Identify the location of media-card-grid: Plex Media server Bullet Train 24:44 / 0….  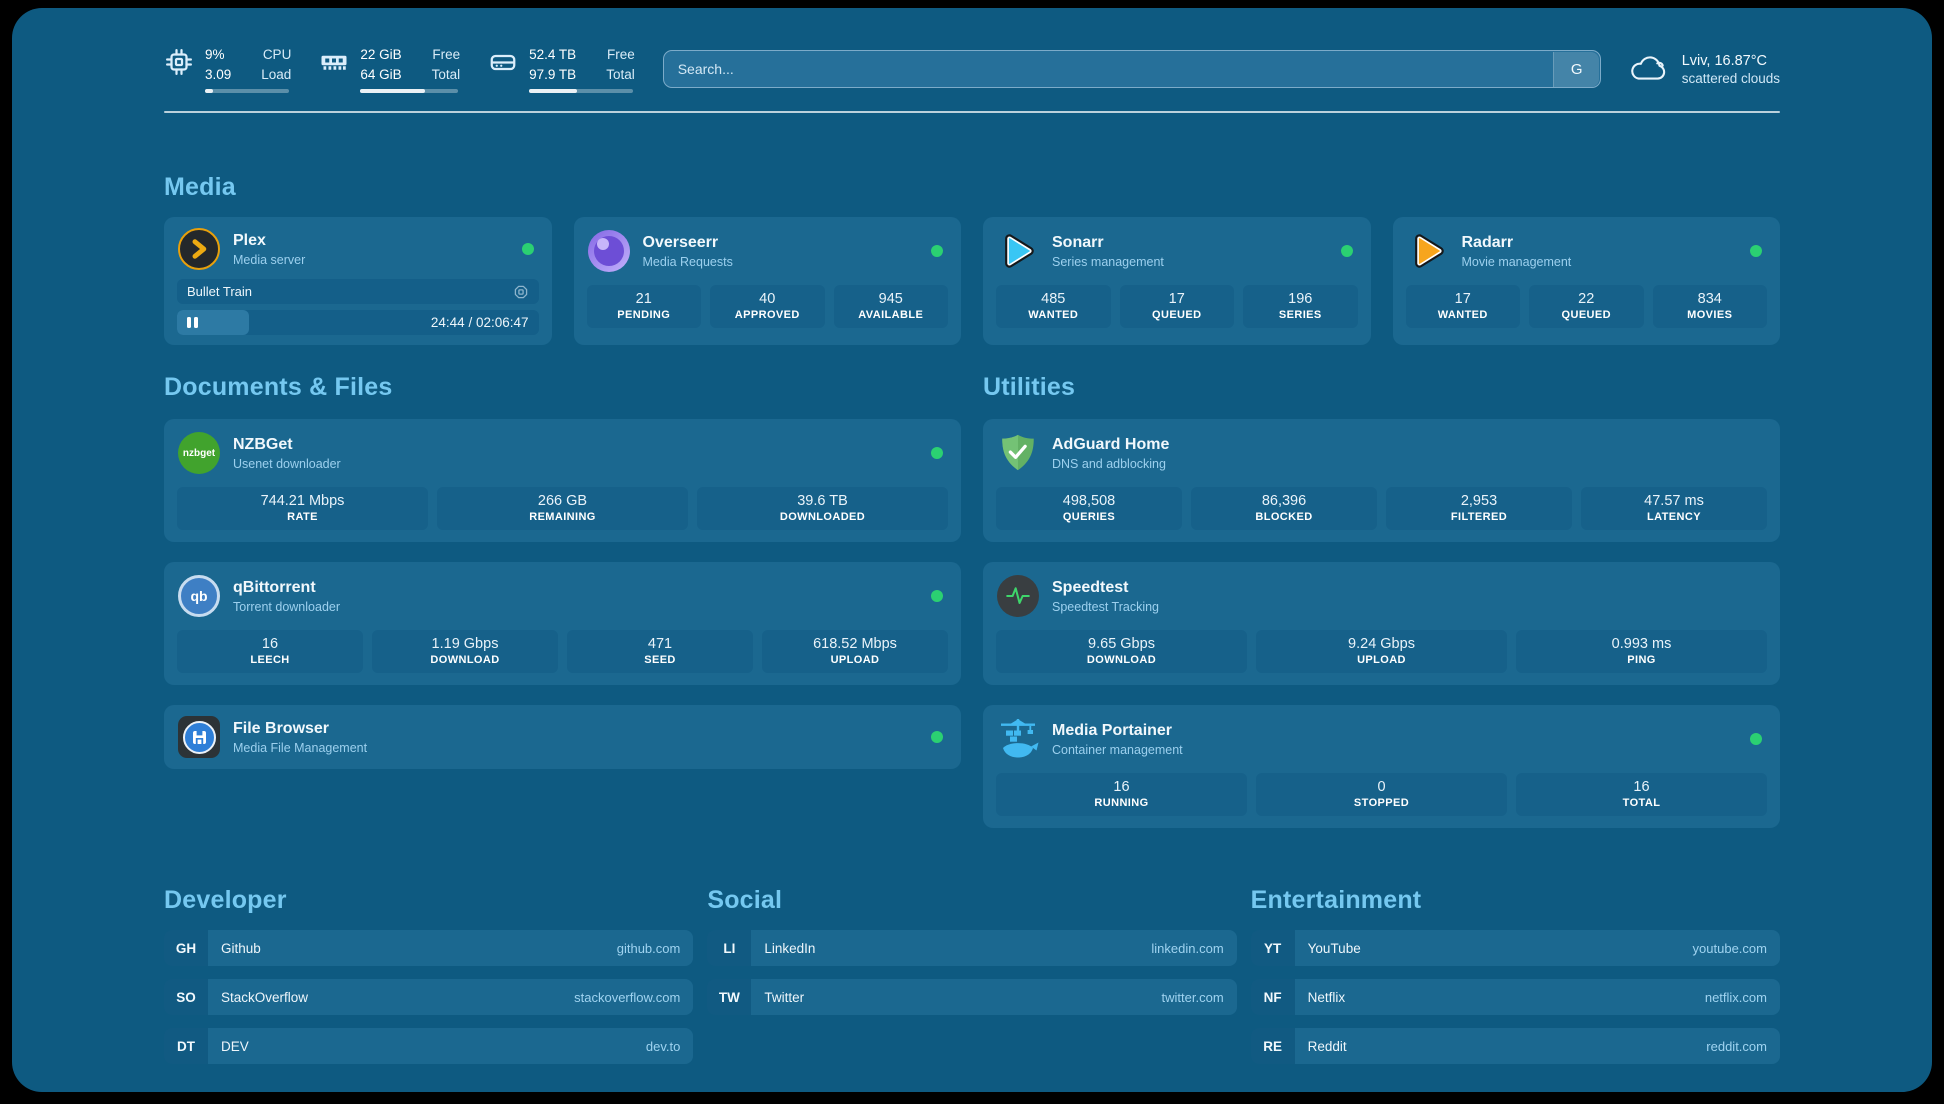
(972, 281).